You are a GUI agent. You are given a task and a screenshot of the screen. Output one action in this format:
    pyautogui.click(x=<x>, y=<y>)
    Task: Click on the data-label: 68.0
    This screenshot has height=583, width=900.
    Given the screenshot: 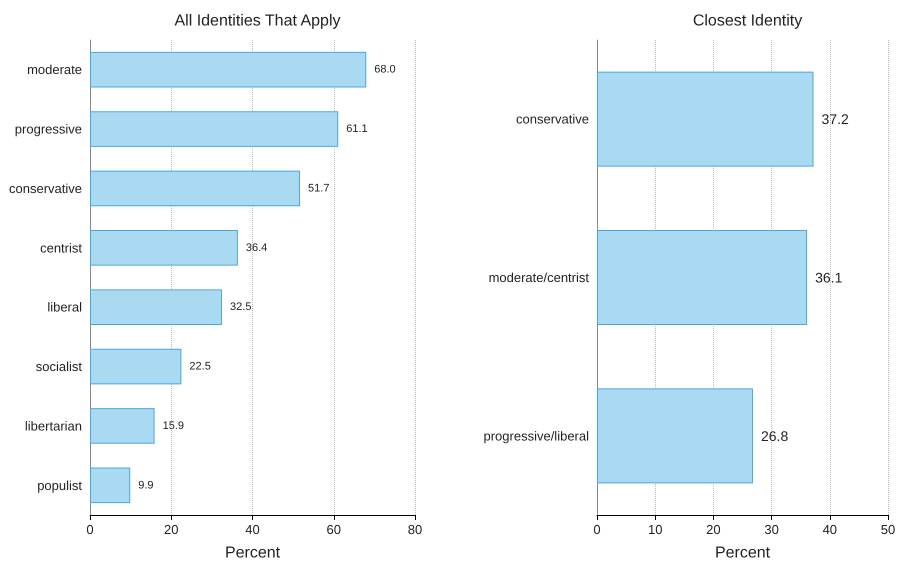 What is the action you would take?
    pyautogui.click(x=385, y=70)
    